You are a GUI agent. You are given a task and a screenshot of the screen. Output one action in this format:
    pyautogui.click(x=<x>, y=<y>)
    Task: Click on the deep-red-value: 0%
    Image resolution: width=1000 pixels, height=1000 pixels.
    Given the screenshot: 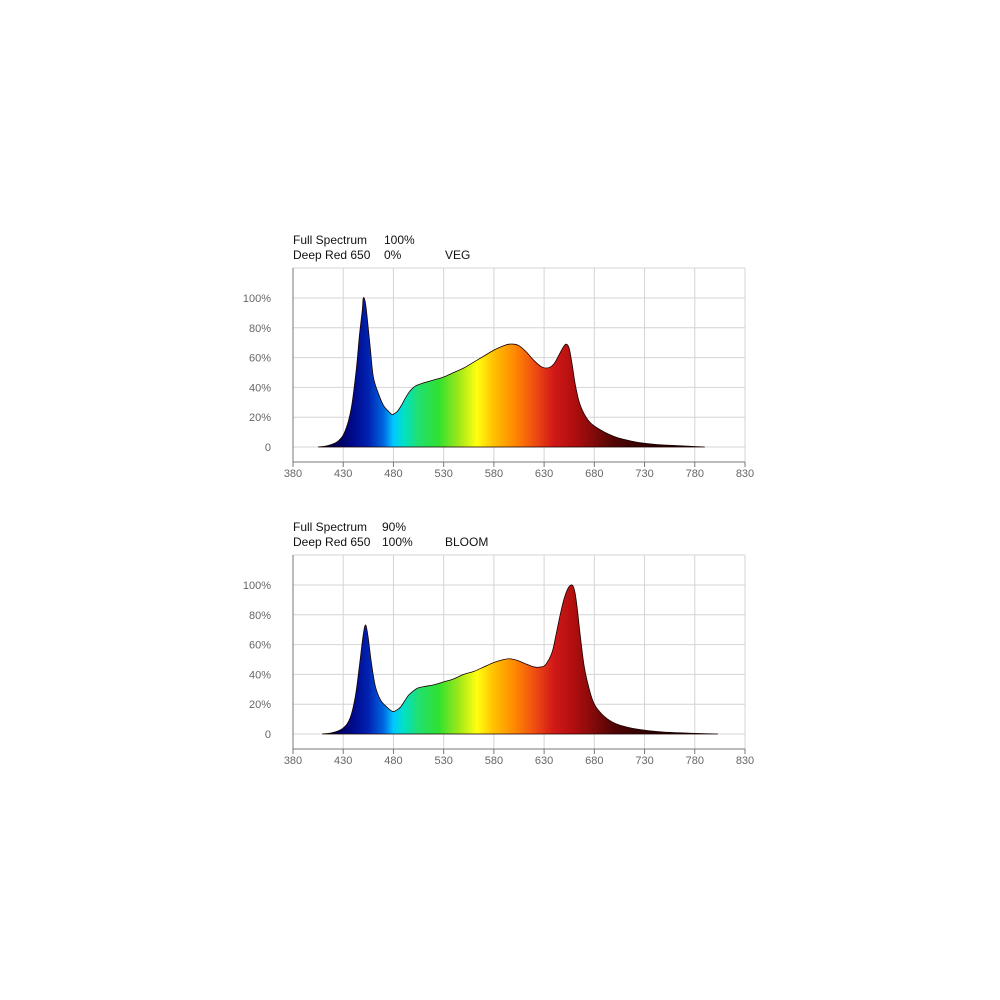 What is the action you would take?
    pyautogui.click(x=393, y=255)
    